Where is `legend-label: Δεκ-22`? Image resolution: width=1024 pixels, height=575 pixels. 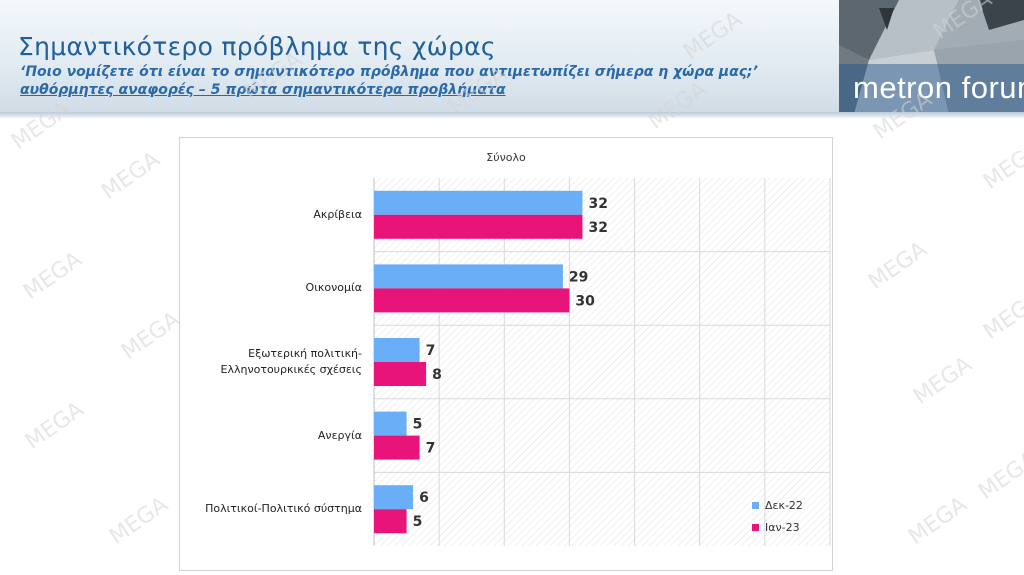
legend-label: Δεκ-22 is located at coordinates (784, 505).